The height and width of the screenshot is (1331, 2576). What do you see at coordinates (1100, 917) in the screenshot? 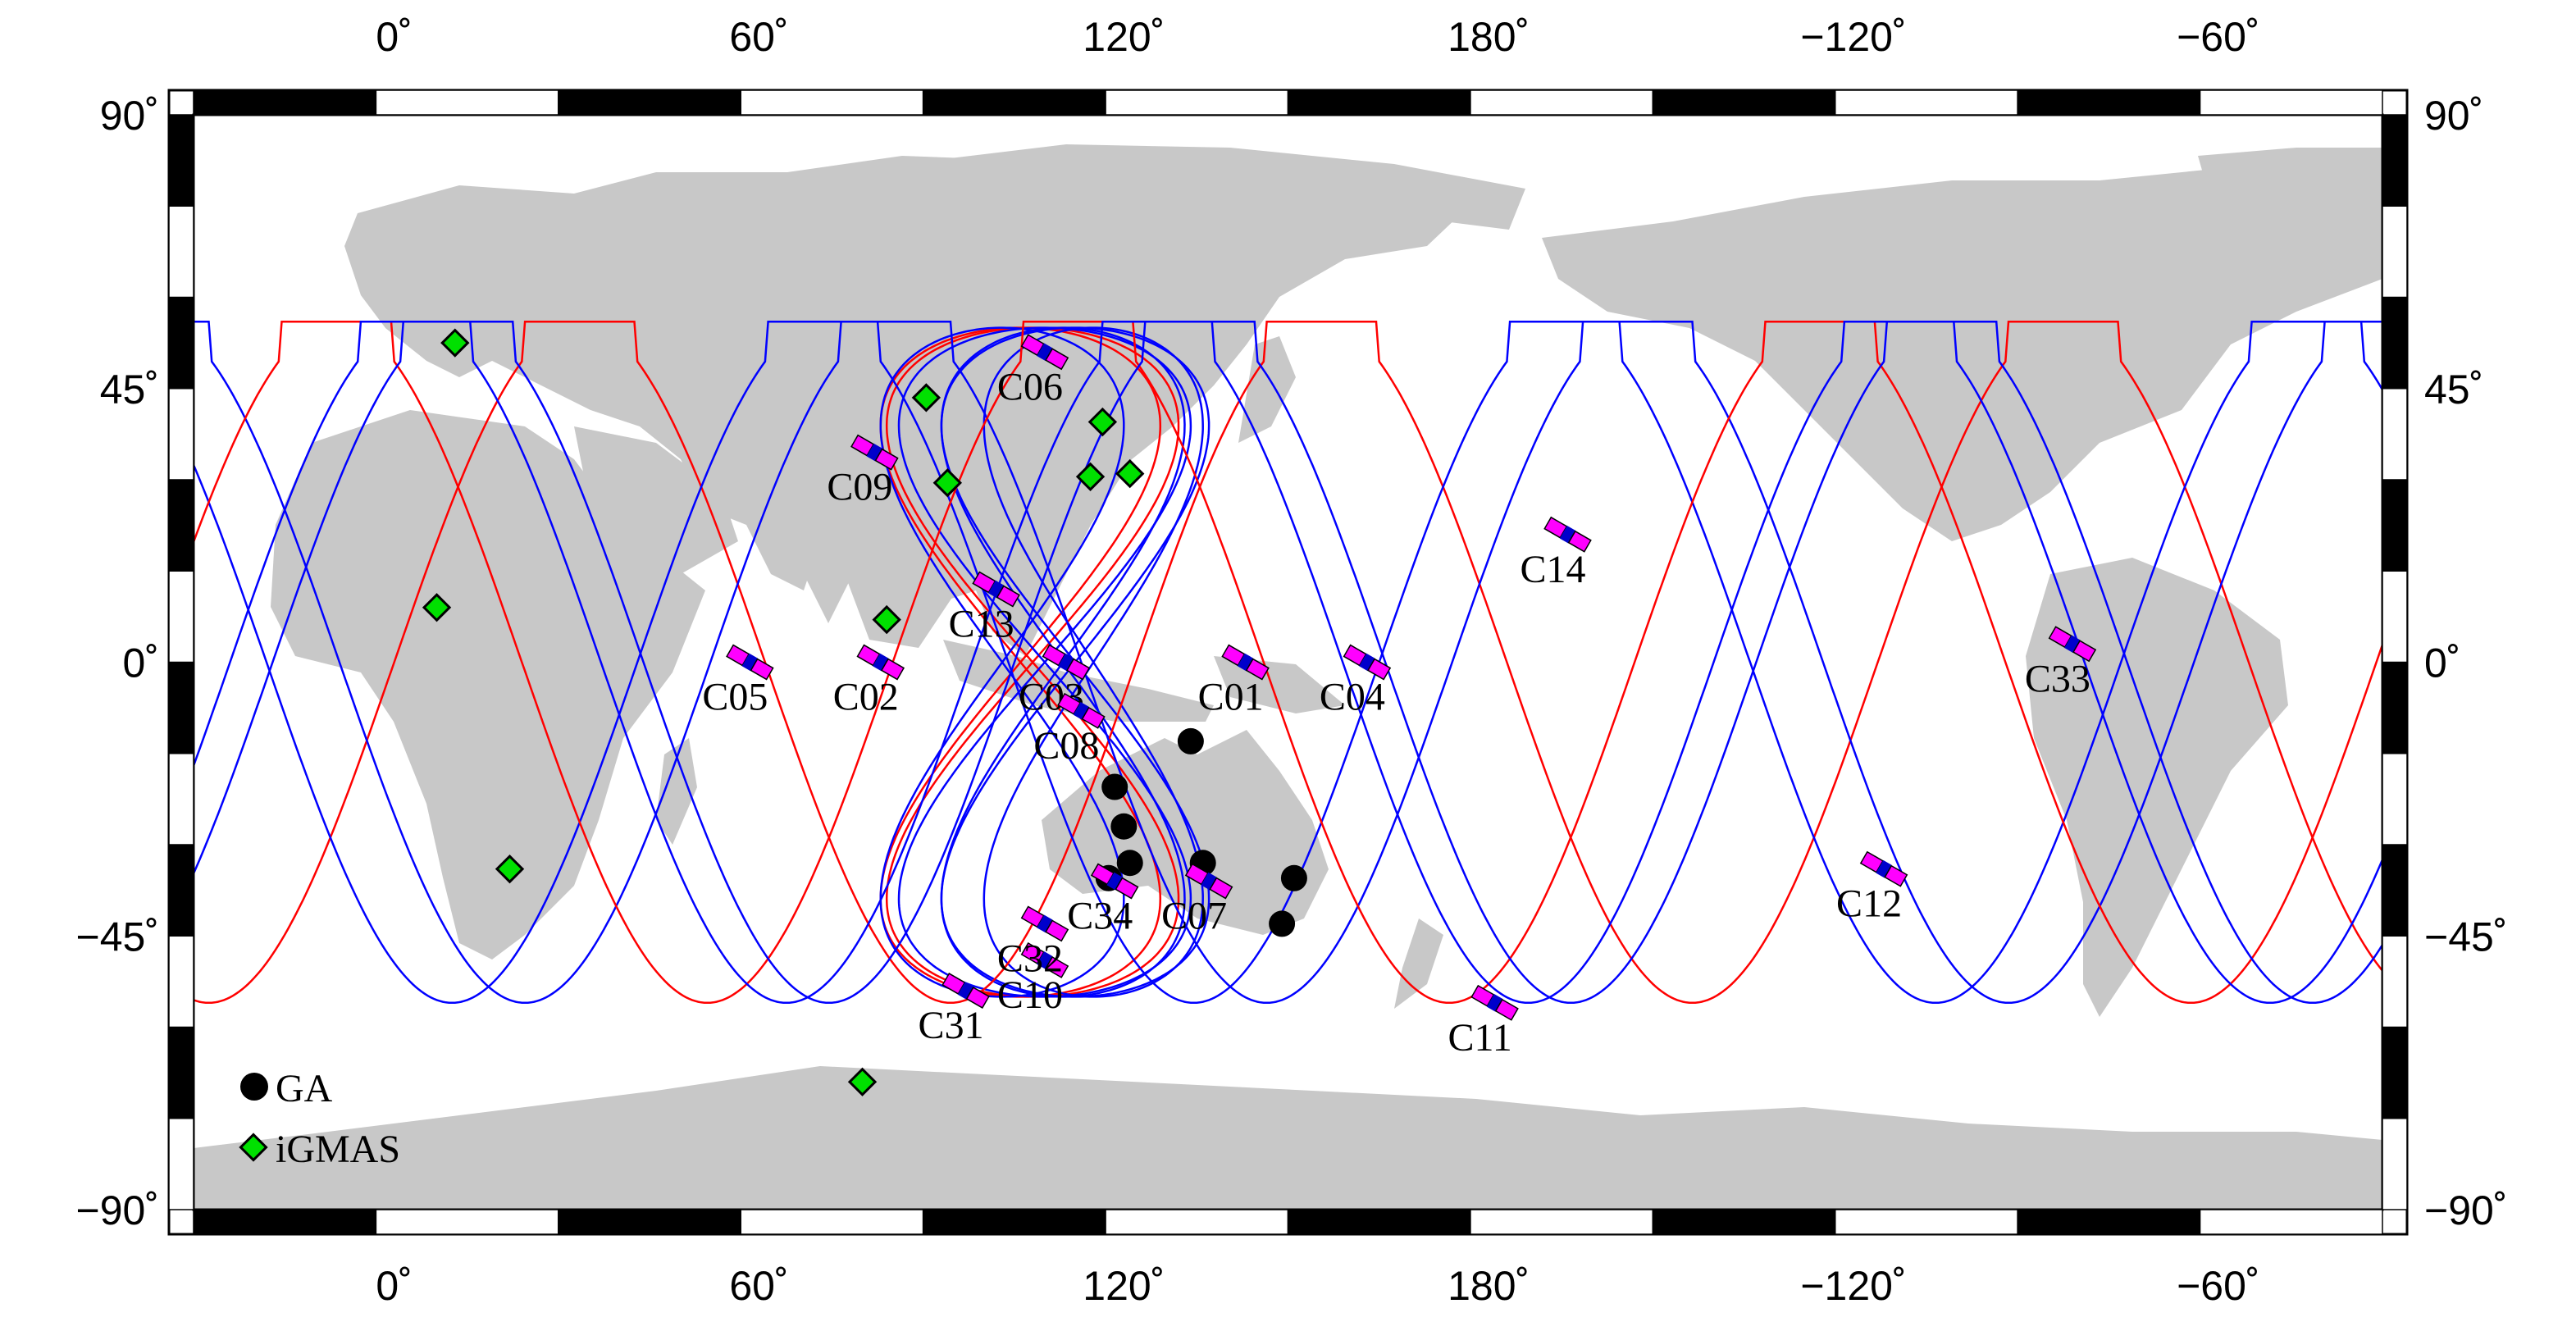
I see `satellite-label: C34` at bounding box center [1100, 917].